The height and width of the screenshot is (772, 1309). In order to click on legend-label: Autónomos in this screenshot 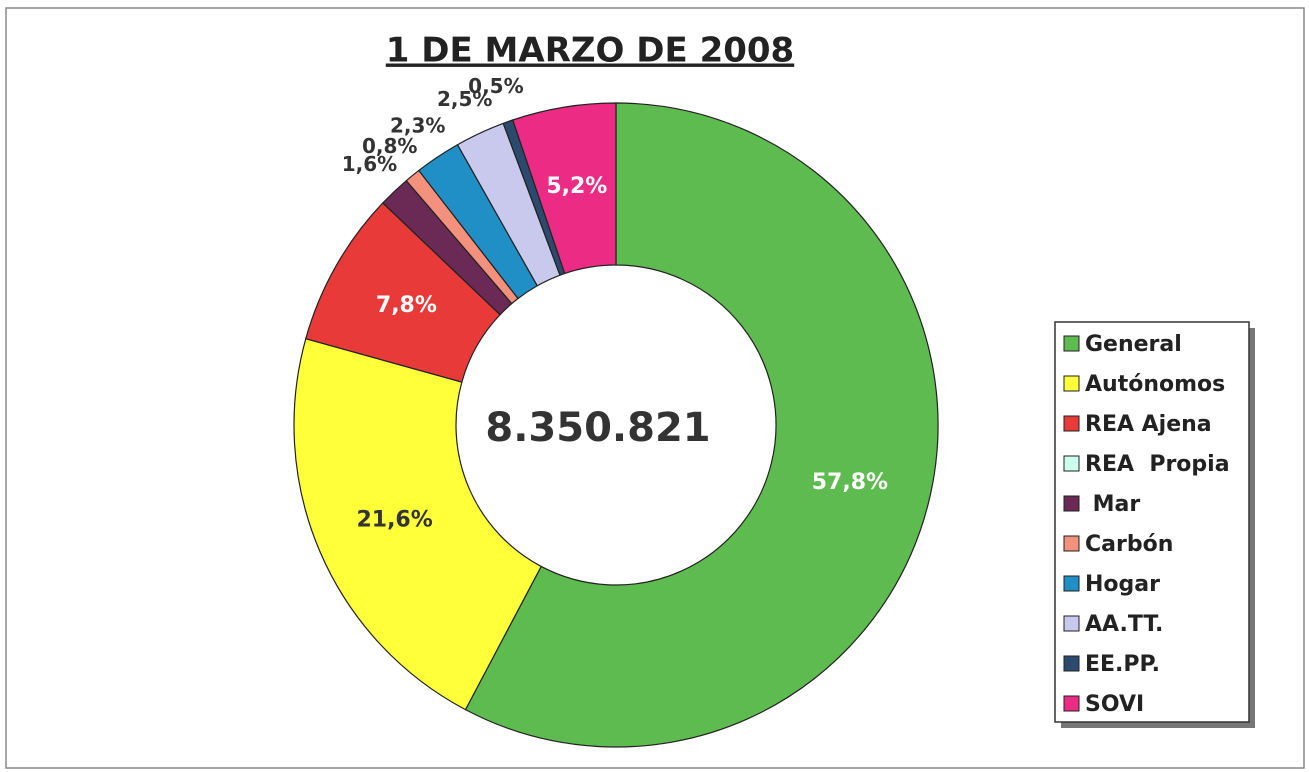, I will do `click(1155, 384)`.